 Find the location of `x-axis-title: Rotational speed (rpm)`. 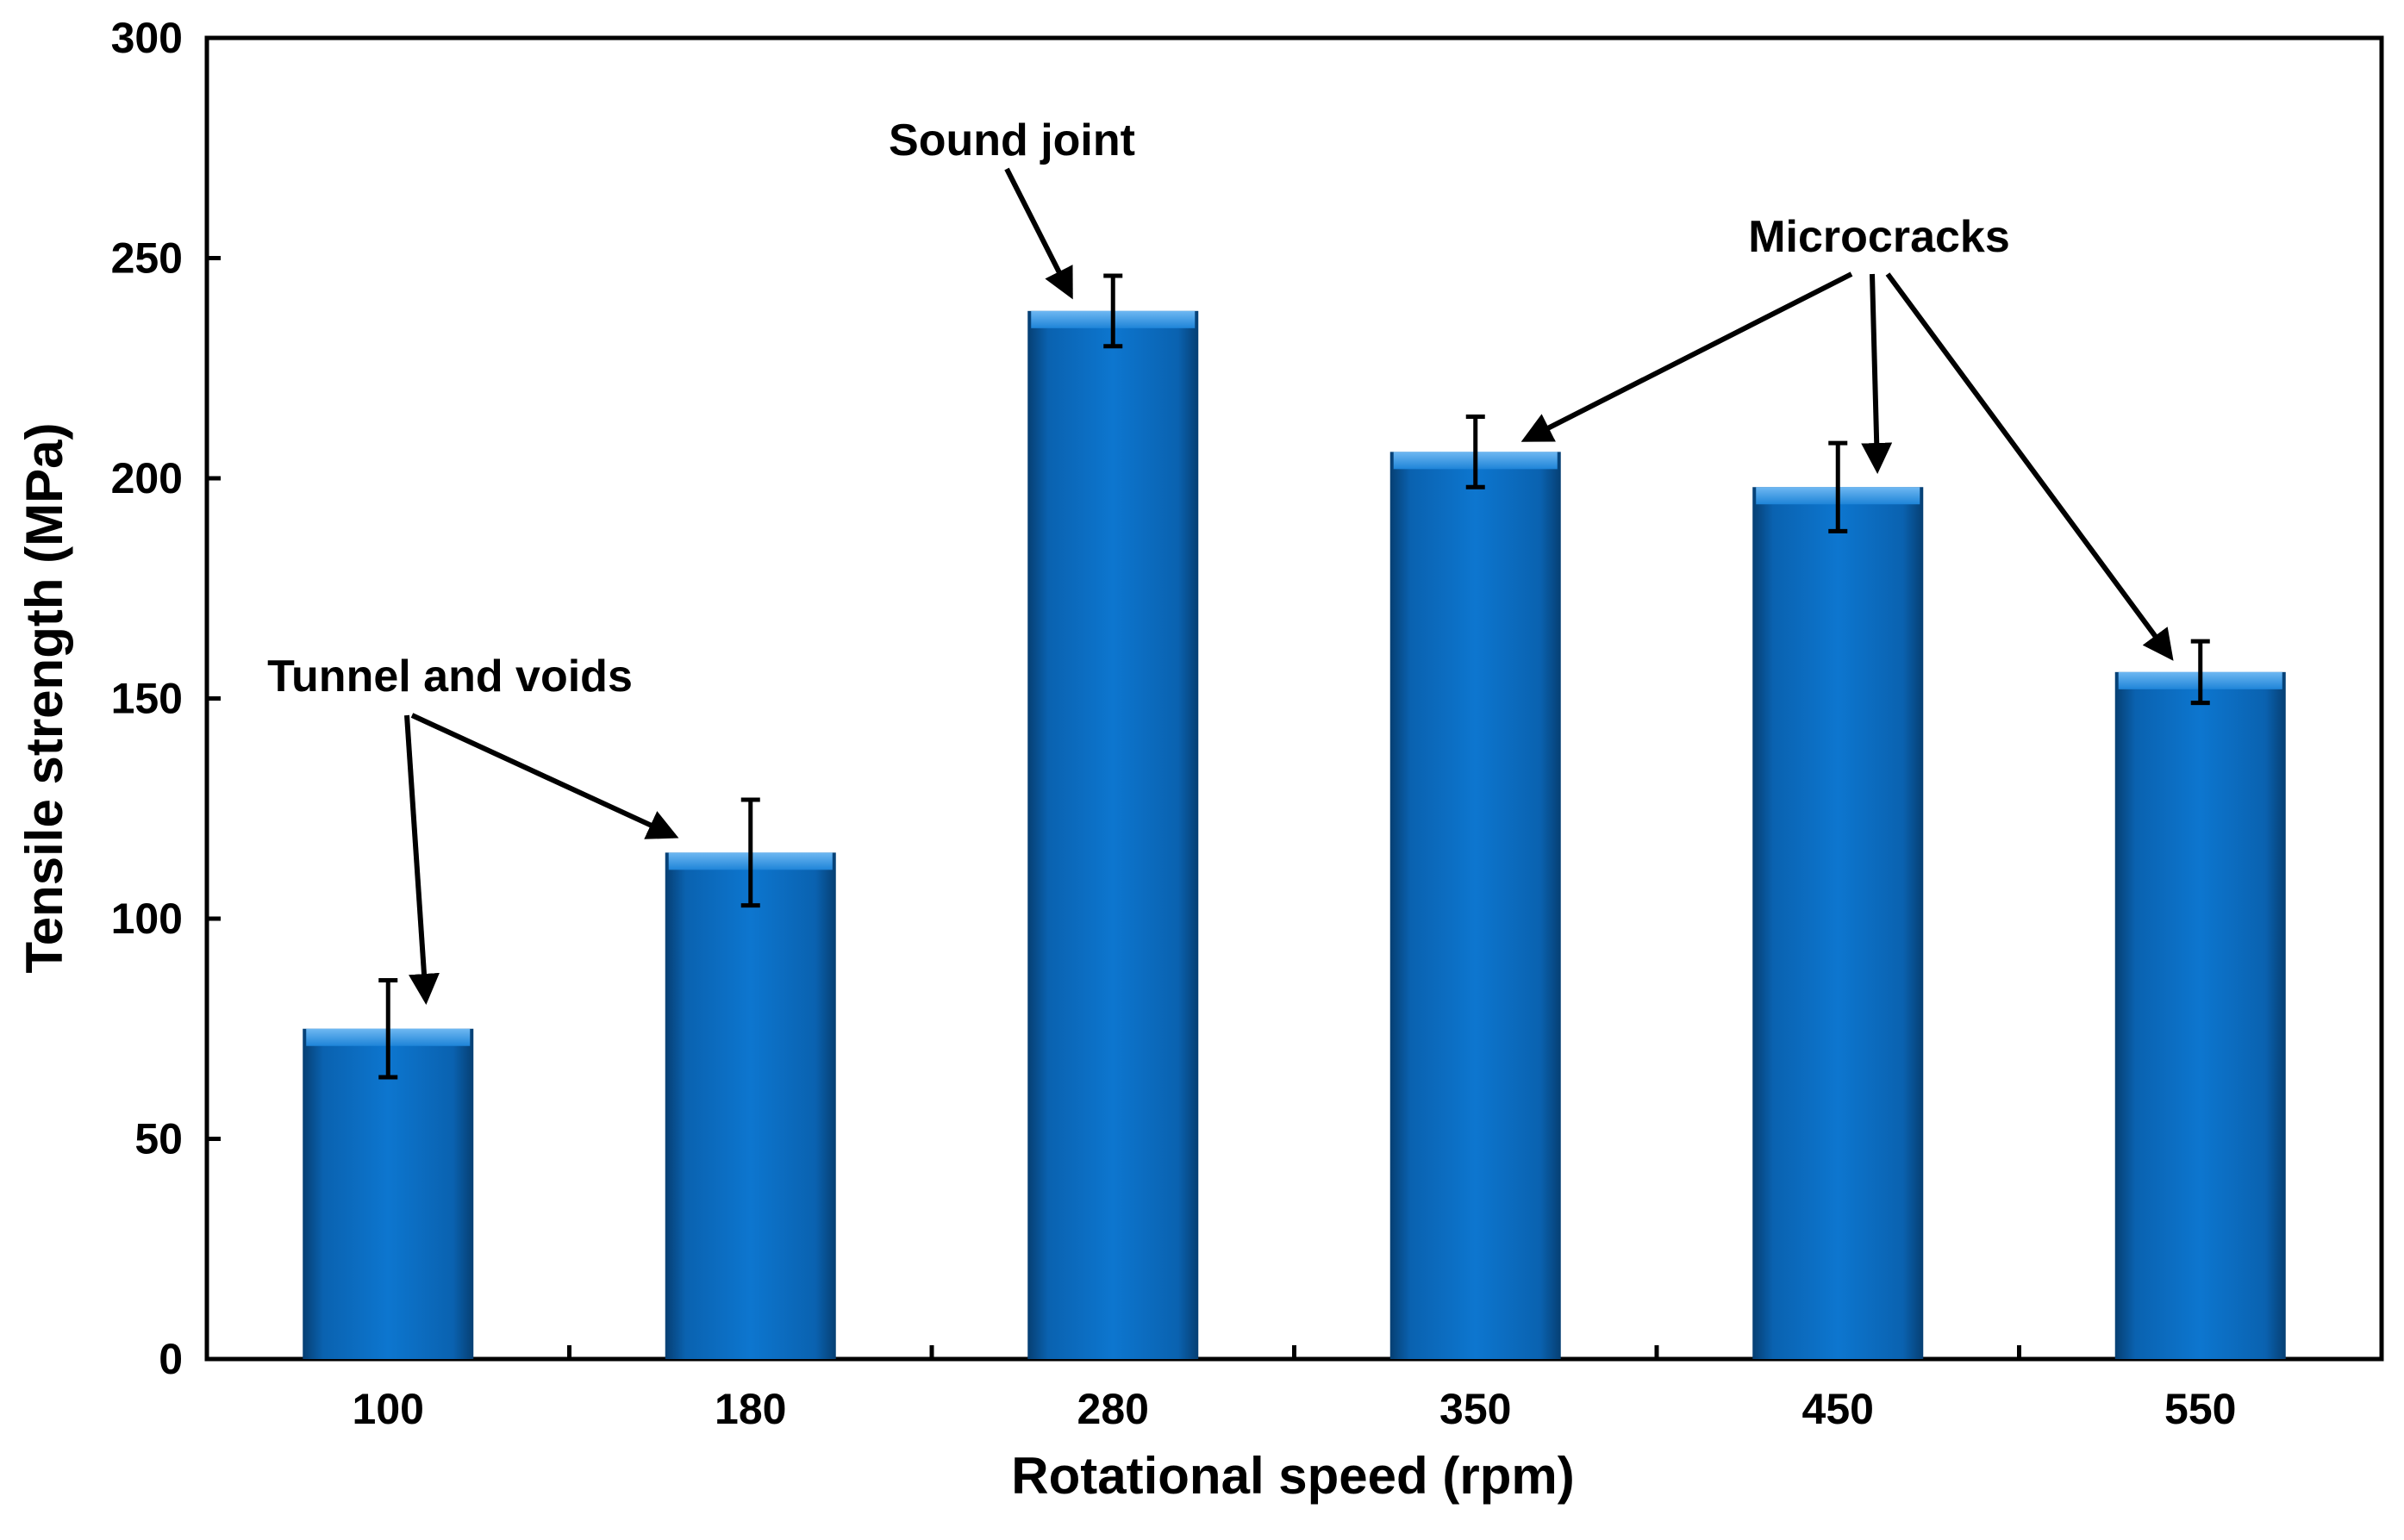

x-axis-title: Rotational speed (rpm) is located at coordinates (1292, 1476).